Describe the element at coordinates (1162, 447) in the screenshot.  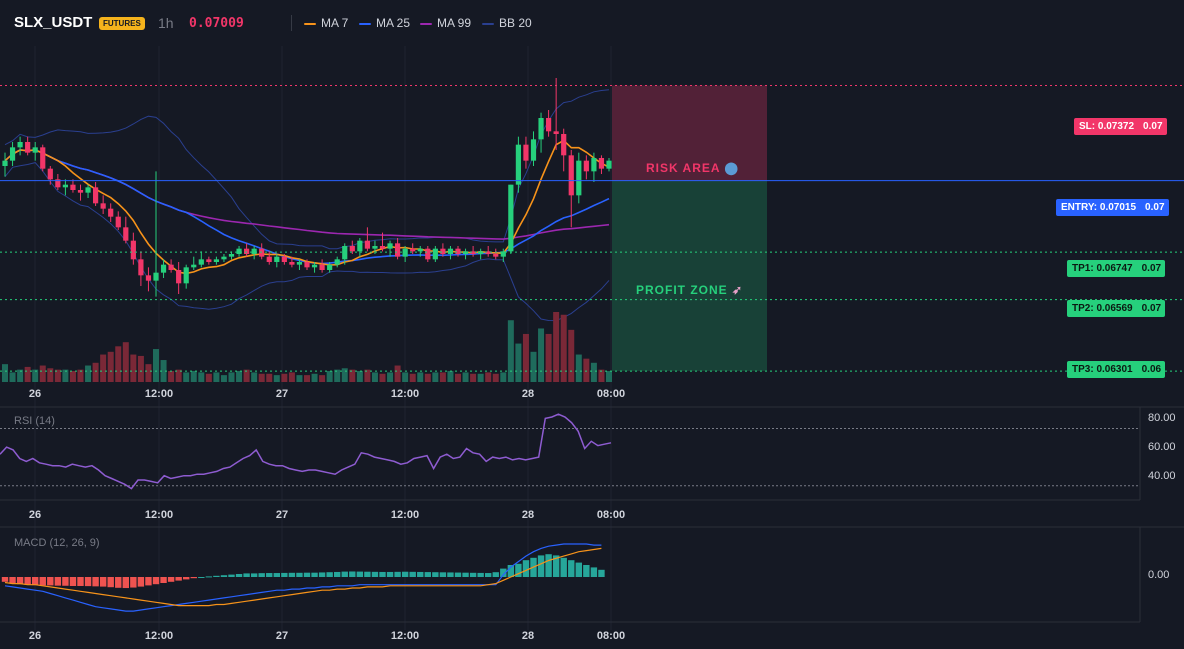
I see `rsi-scale-60: 60.00` at that location.